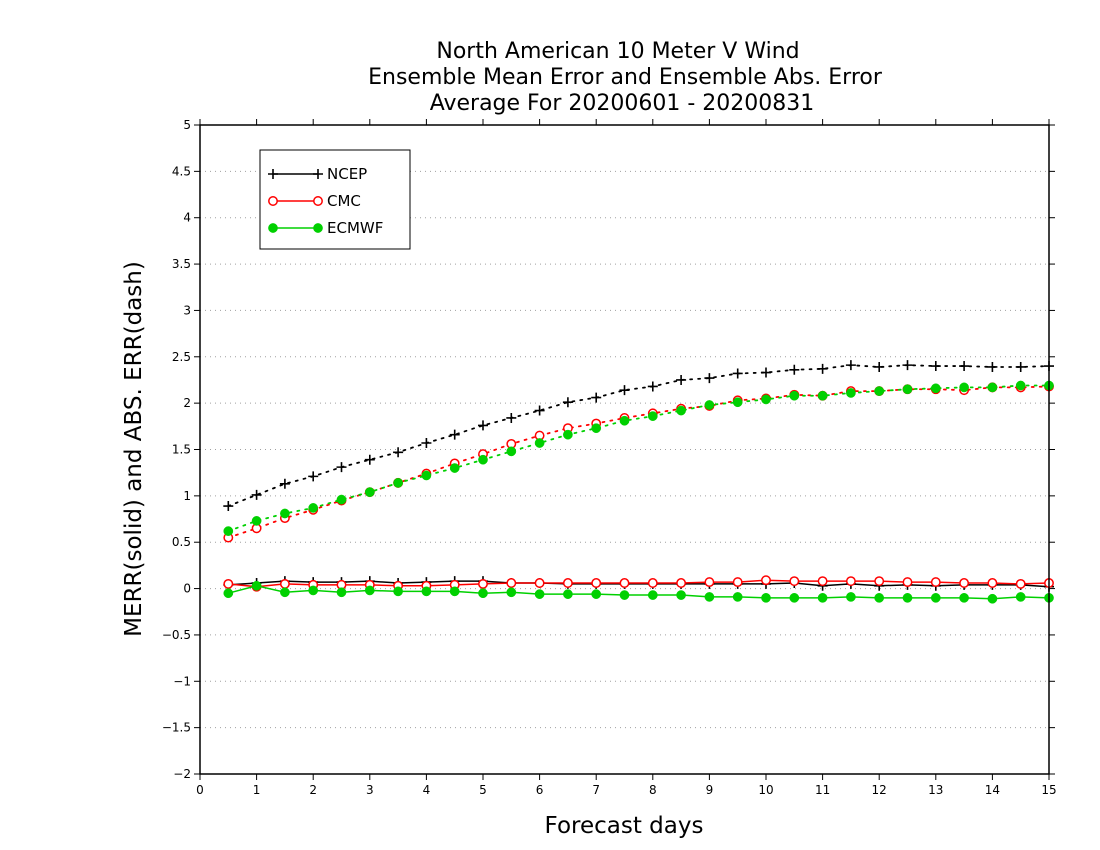 This screenshot has width=1100, height=850. I want to click on ecmwf-mean-err-line, so click(639, 592).